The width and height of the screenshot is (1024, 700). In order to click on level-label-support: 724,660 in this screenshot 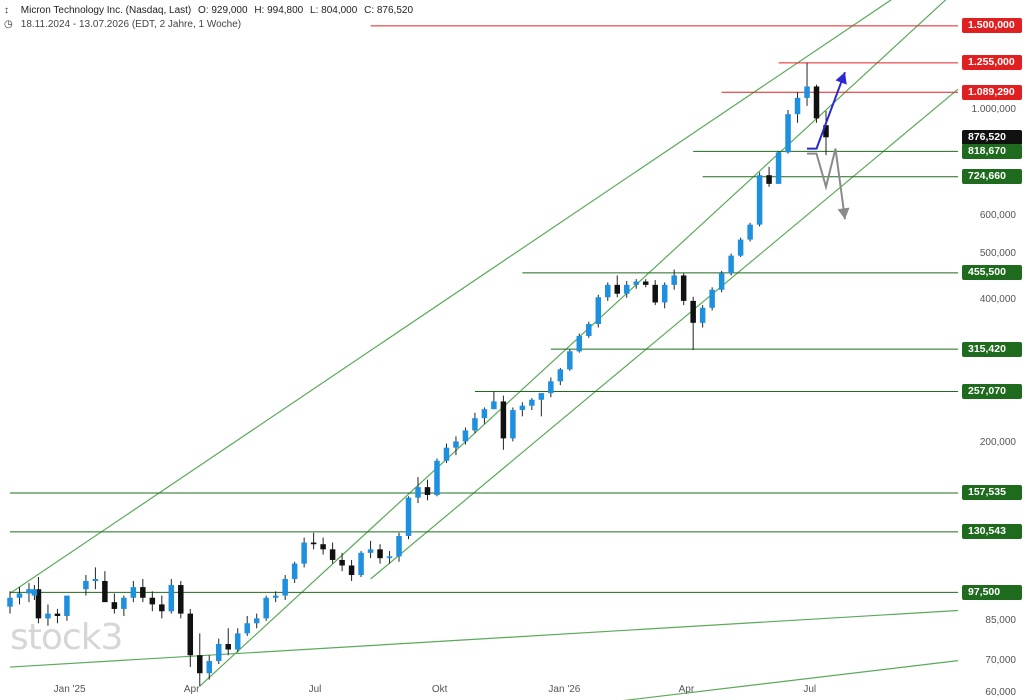, I will do `click(992, 177)`.